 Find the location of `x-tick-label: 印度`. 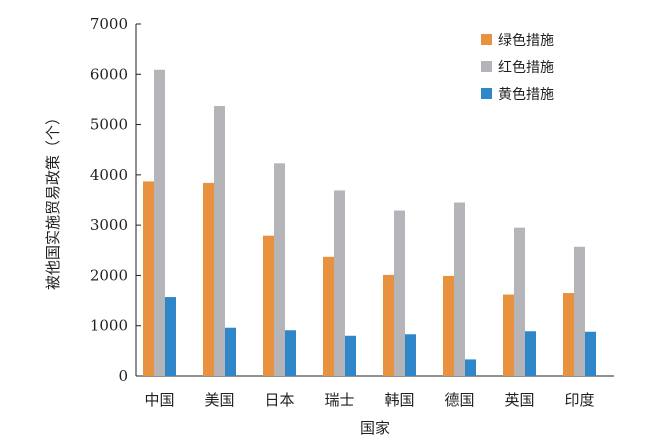

x-tick-label: 印度 is located at coordinates (579, 400).